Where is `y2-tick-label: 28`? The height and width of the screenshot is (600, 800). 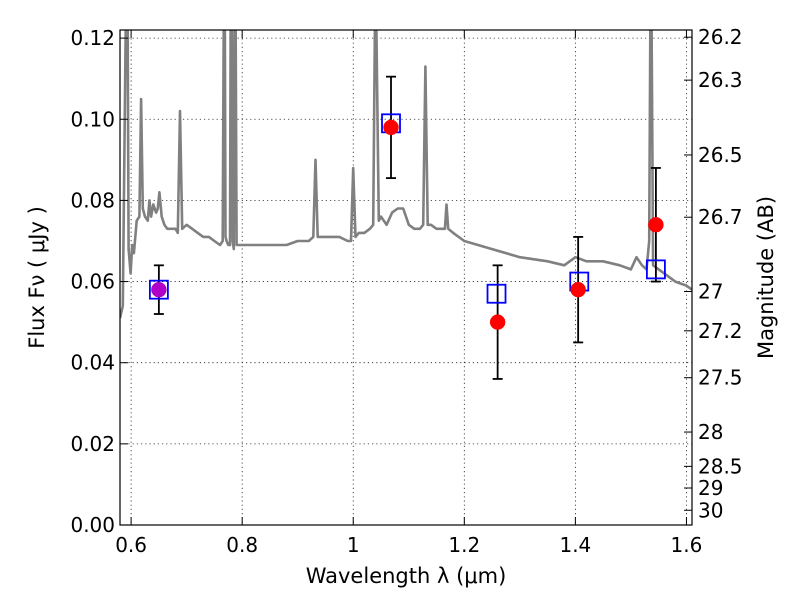 y2-tick-label: 28 is located at coordinates (710, 432).